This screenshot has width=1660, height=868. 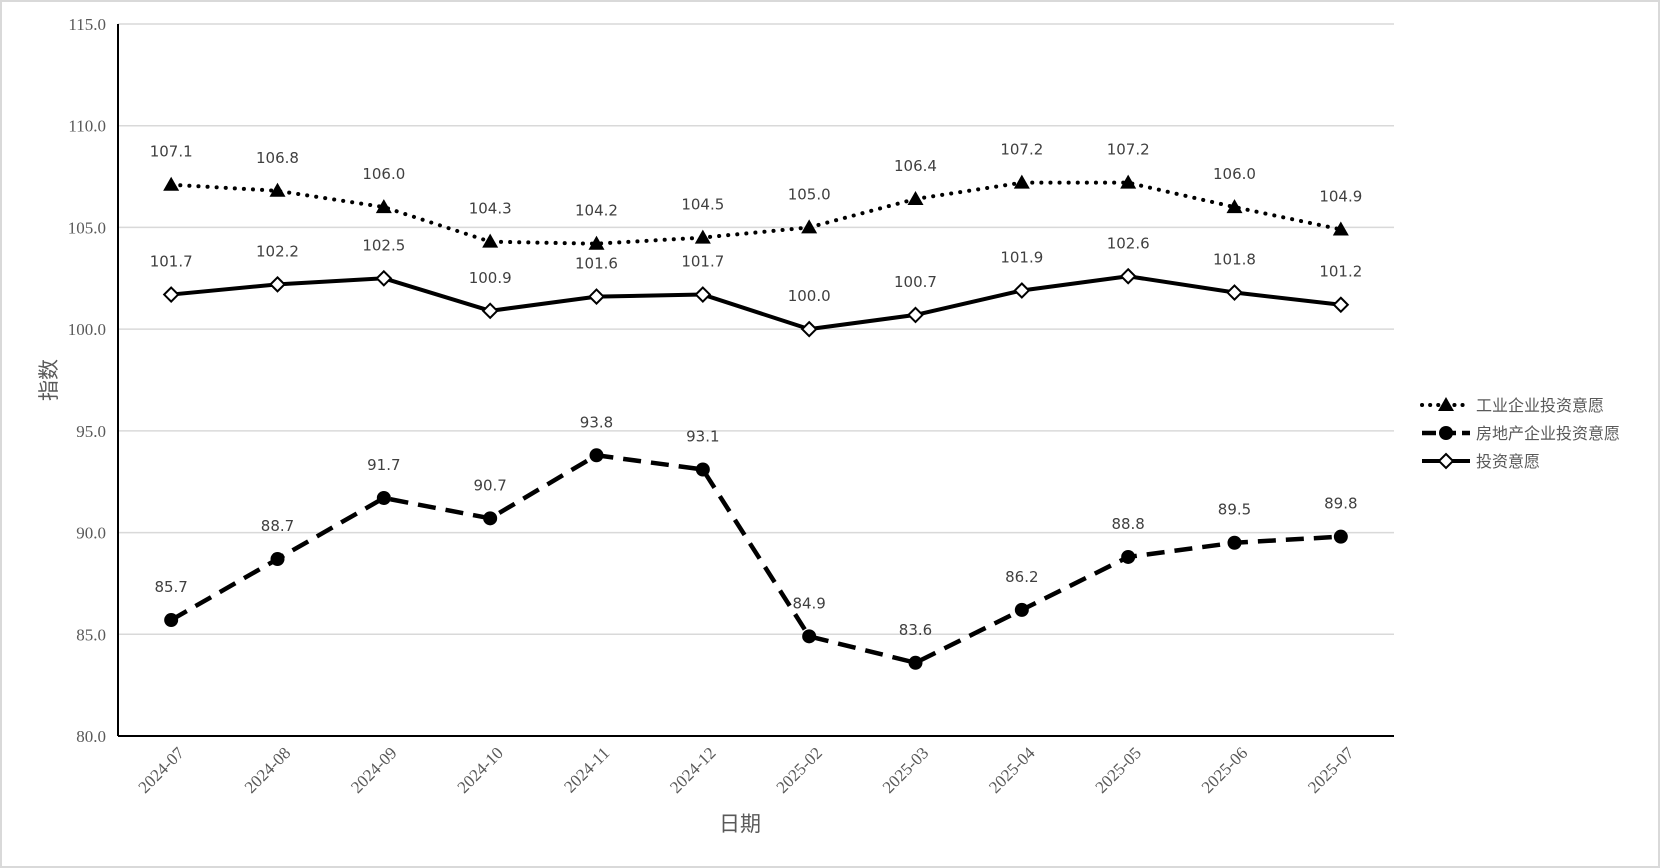 What do you see at coordinates (161, 770) in the screenshot?
I see `x-tick-label: 2024-07` at bounding box center [161, 770].